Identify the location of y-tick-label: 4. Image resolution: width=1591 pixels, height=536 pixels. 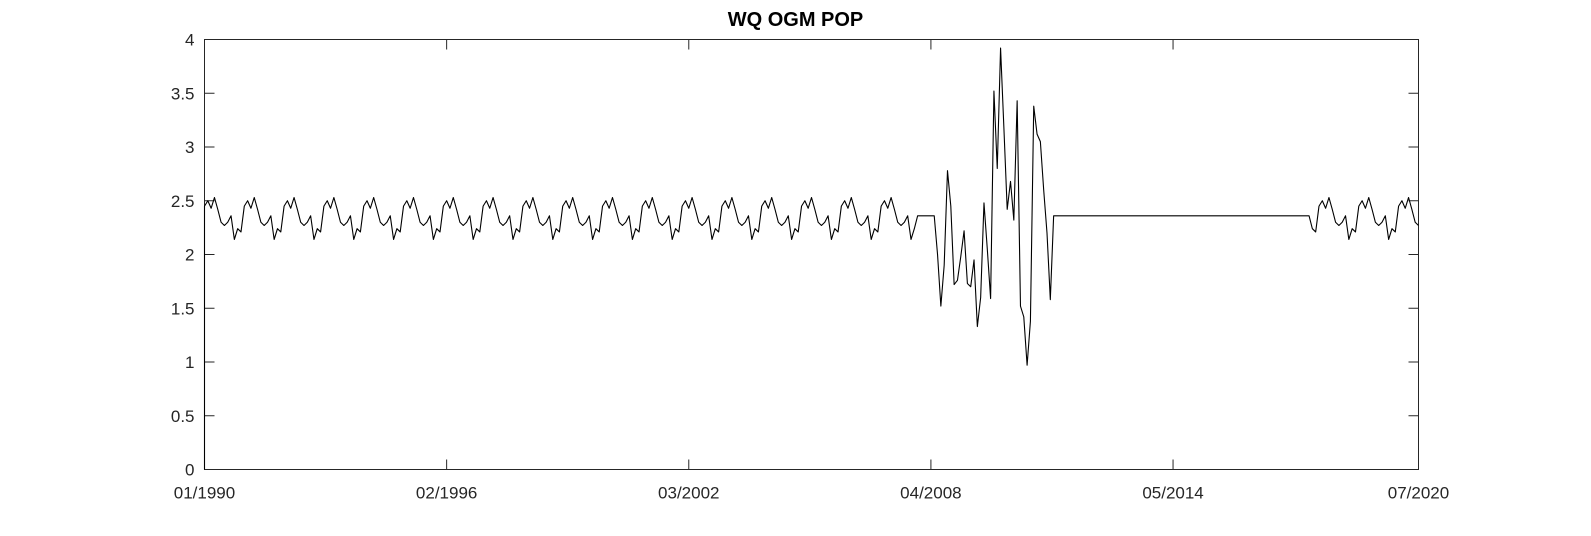
(189, 40).